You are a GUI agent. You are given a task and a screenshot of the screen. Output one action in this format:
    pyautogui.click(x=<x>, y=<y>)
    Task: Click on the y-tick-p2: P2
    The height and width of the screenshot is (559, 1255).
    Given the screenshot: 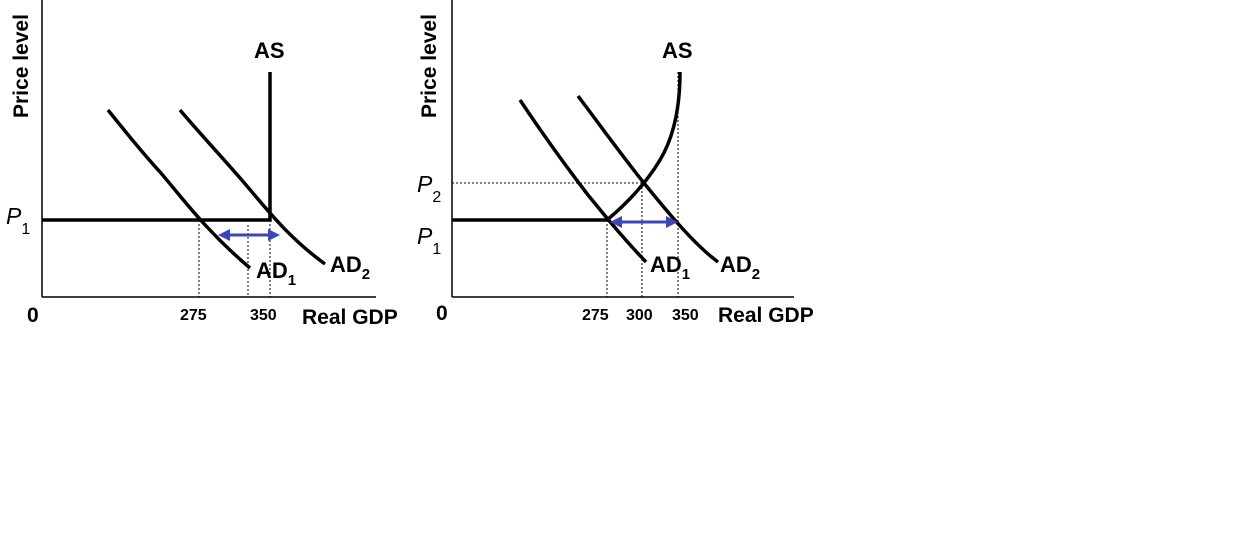 What is the action you would take?
    pyautogui.click(x=429, y=188)
    